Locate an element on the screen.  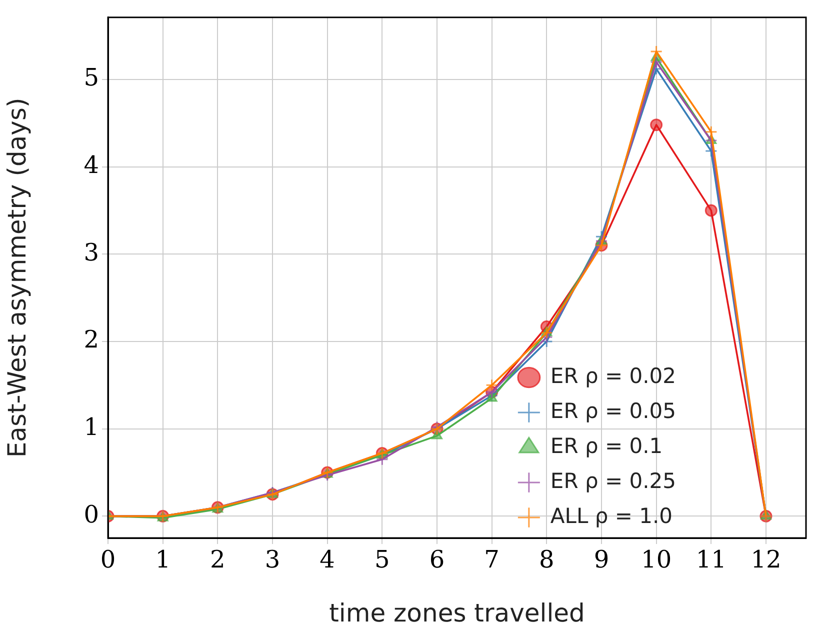
x-tick-label: 1 is located at coordinates (162, 560).